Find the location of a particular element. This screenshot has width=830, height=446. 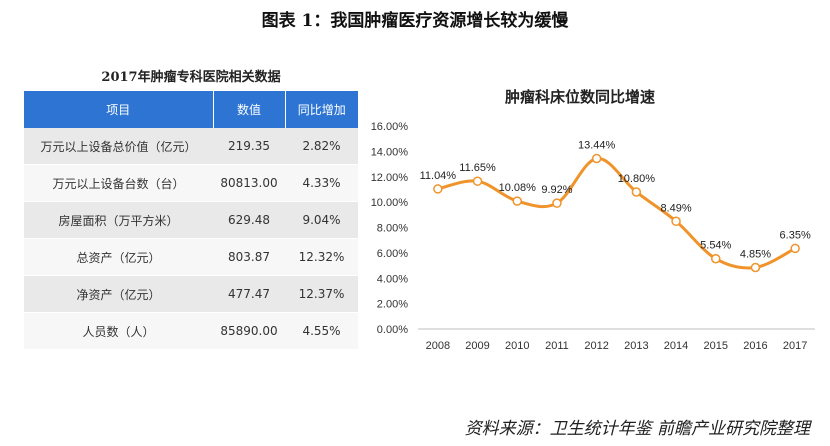

series-line is located at coordinates (616, 213).